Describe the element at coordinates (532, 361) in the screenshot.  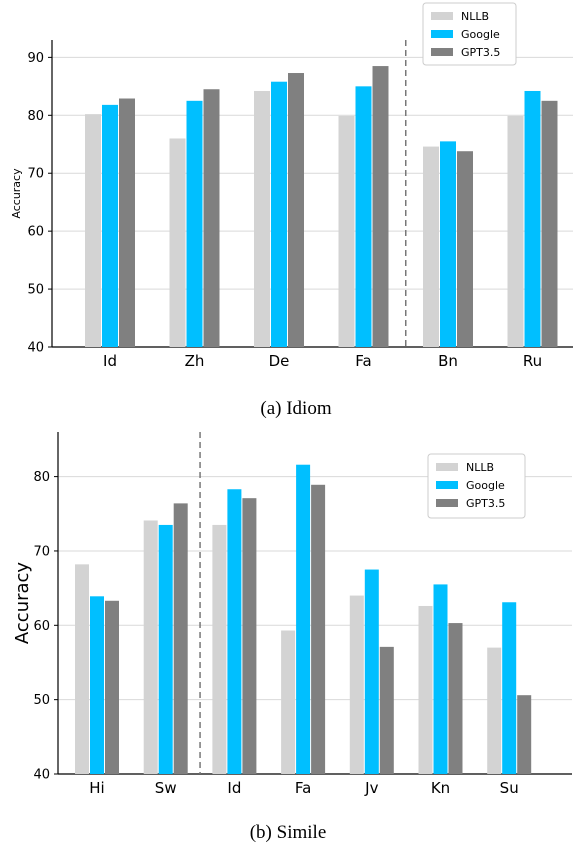
I see `idiom-x-tick-label: Ru` at that location.